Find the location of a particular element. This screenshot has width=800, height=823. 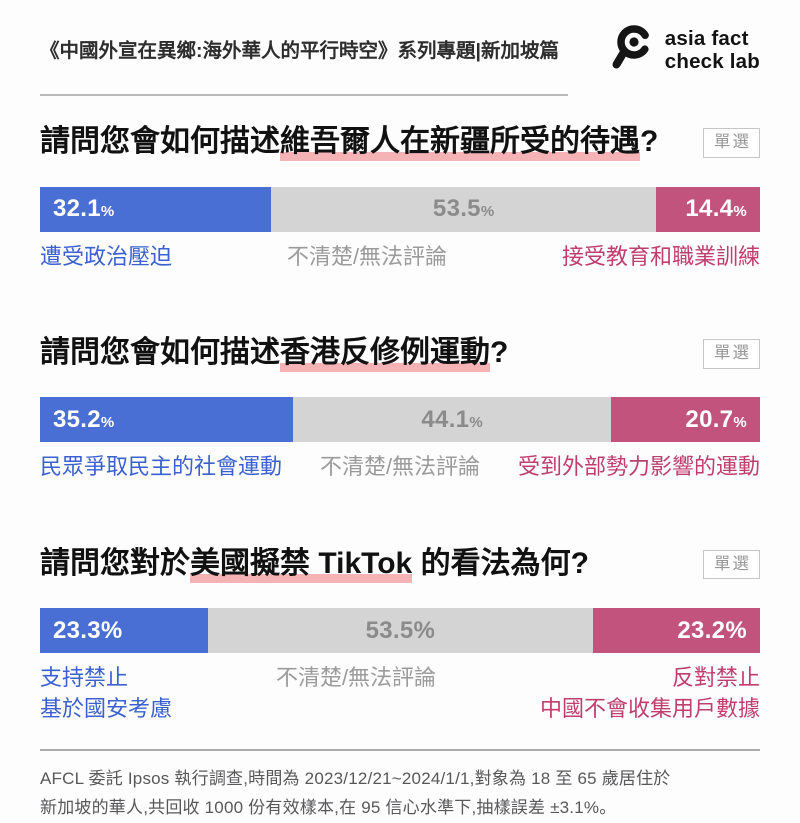

magnifier-eye-icon is located at coordinates (630, 50).